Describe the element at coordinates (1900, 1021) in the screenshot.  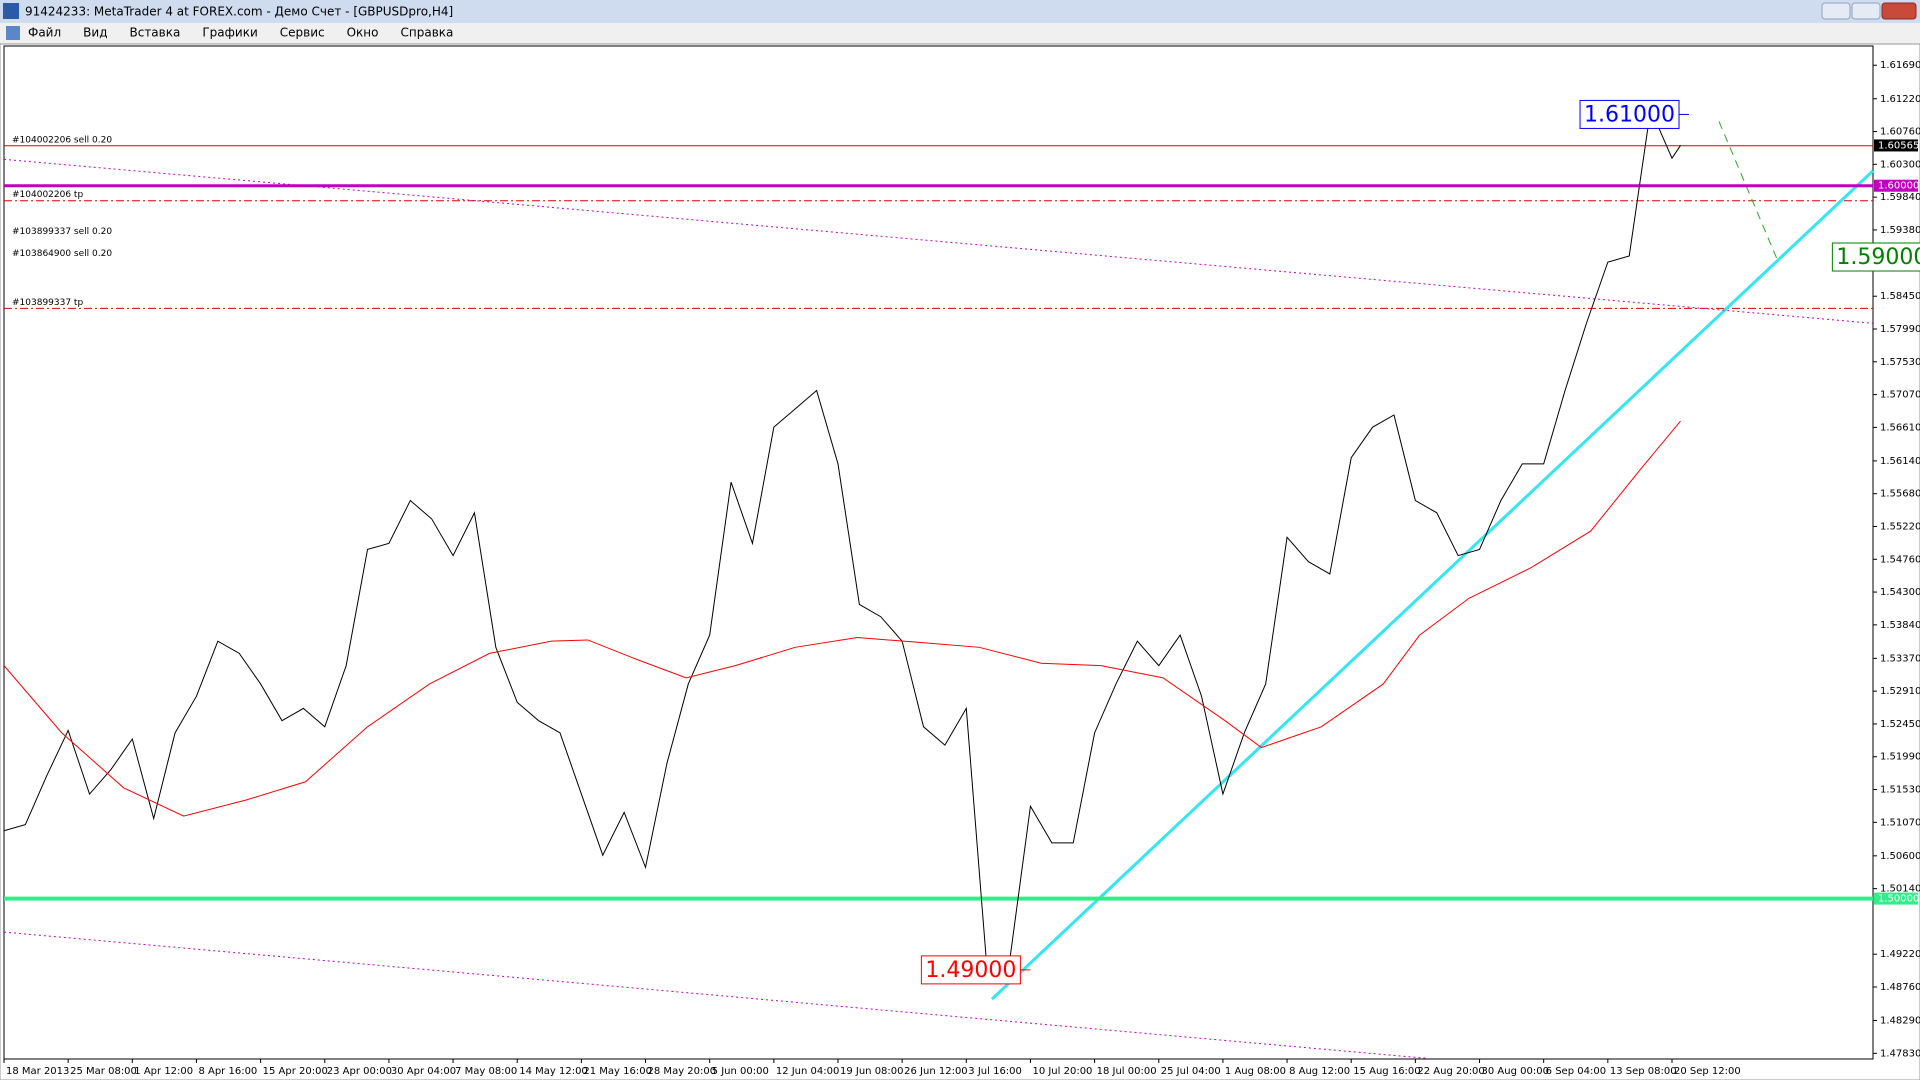
I see `y-tick-label: 1.48290` at that location.